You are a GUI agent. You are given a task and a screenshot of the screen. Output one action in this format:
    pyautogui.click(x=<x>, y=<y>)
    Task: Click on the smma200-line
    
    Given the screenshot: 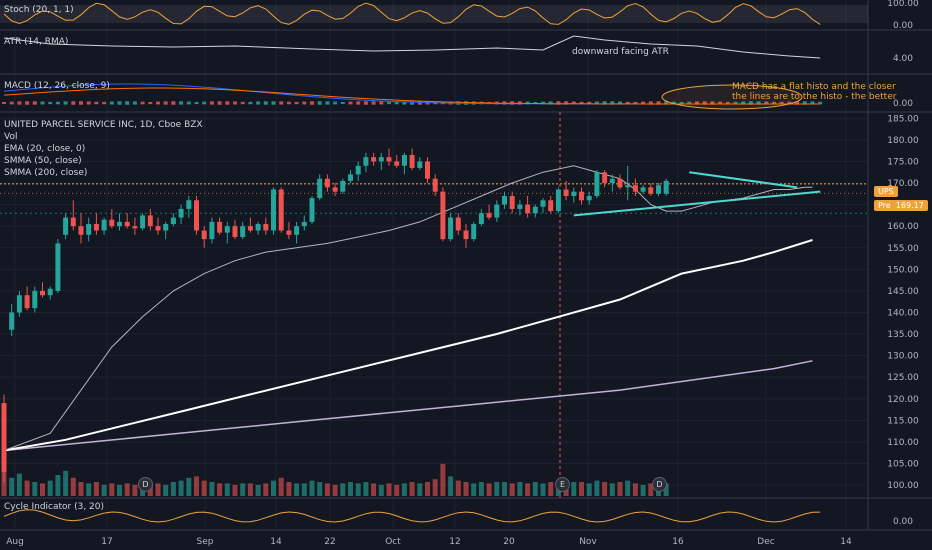 What is the action you would take?
    pyautogui.click(x=408, y=406)
    